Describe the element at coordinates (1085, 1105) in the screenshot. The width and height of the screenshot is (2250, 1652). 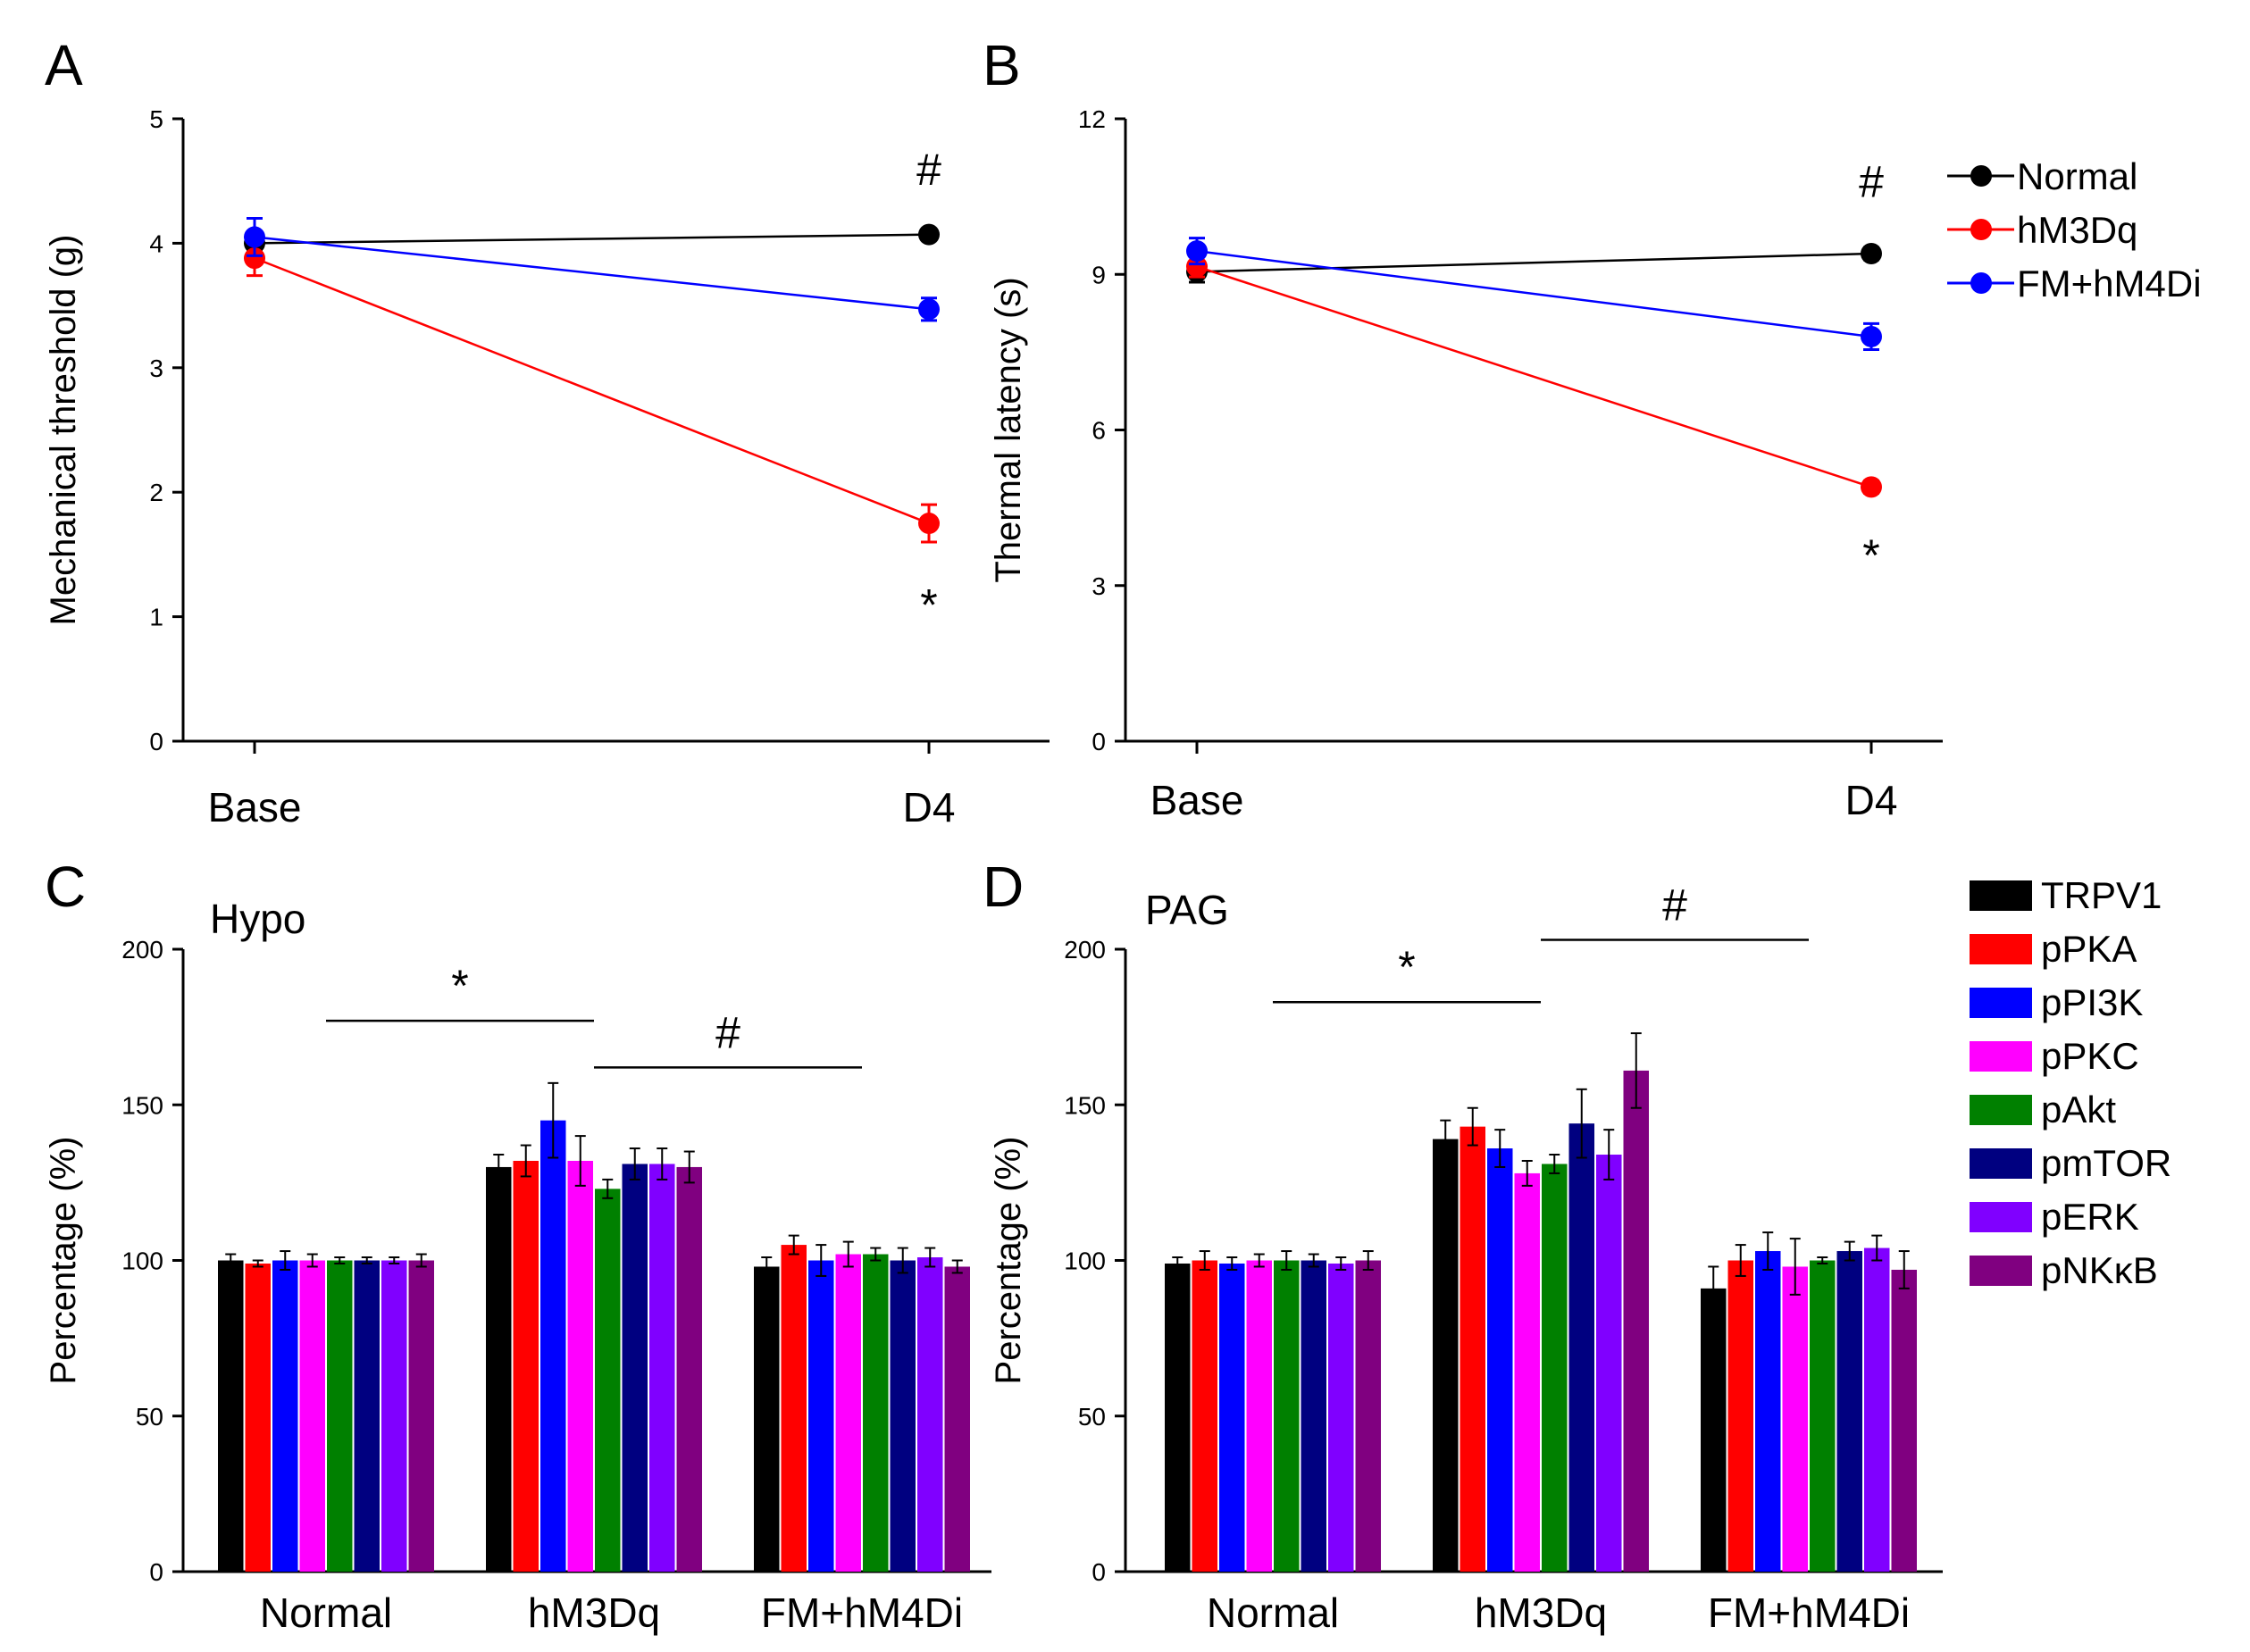
I see `panel-d-y-tick-label: 150` at that location.